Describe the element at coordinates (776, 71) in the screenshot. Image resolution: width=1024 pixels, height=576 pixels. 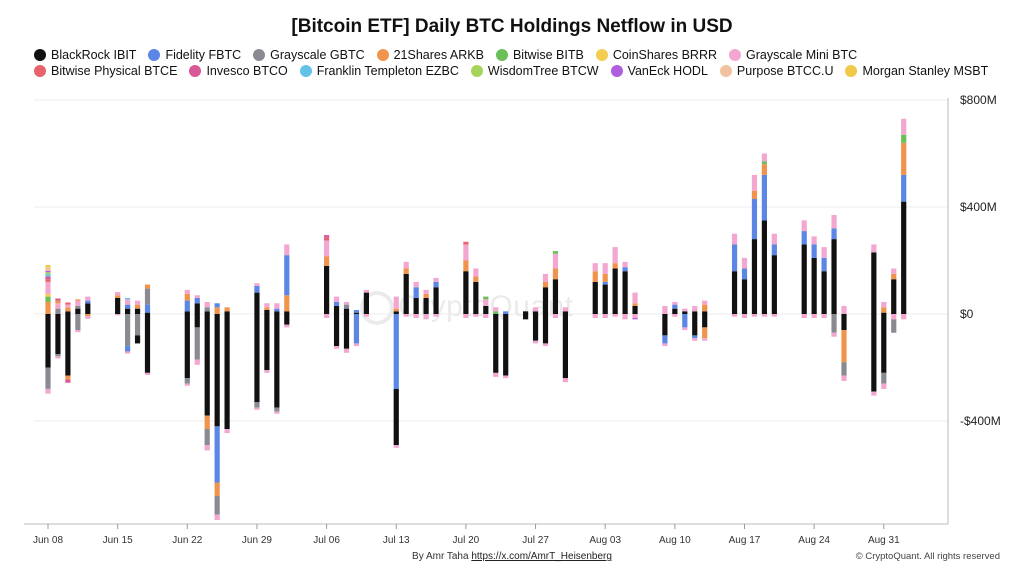
I see `legend-item: Purpose BTCC.U` at that location.